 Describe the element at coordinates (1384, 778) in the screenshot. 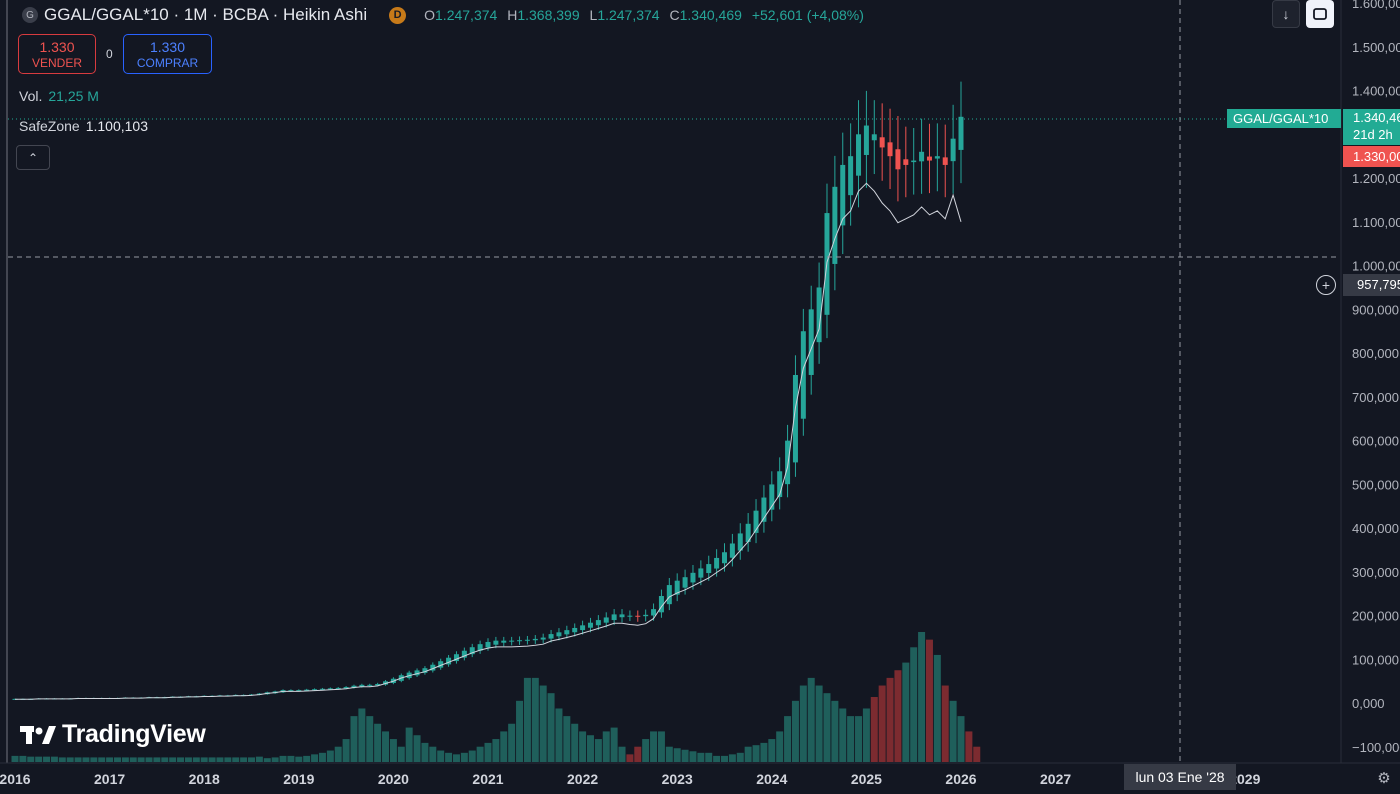

I see `settings-button: ⚙` at that location.